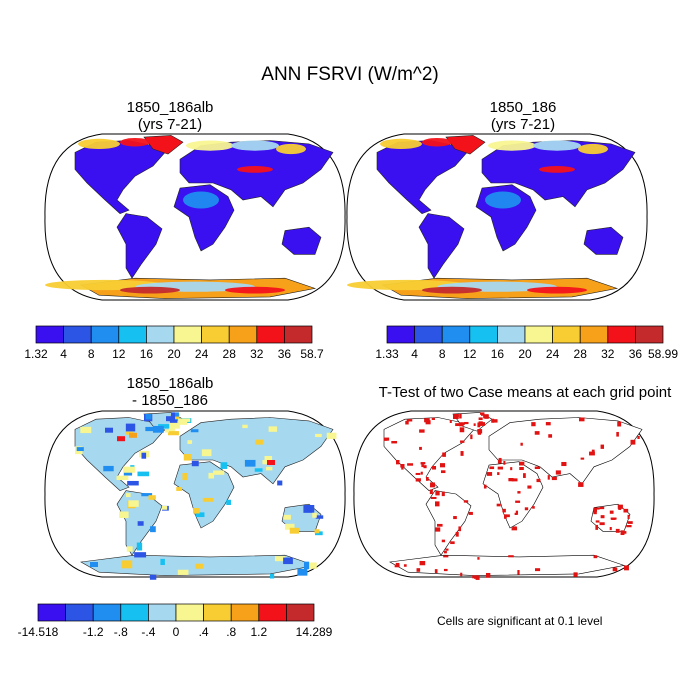  What do you see at coordinates (314, 632) in the screenshot?
I see `colorbar-tick-label: 14.289` at bounding box center [314, 632].